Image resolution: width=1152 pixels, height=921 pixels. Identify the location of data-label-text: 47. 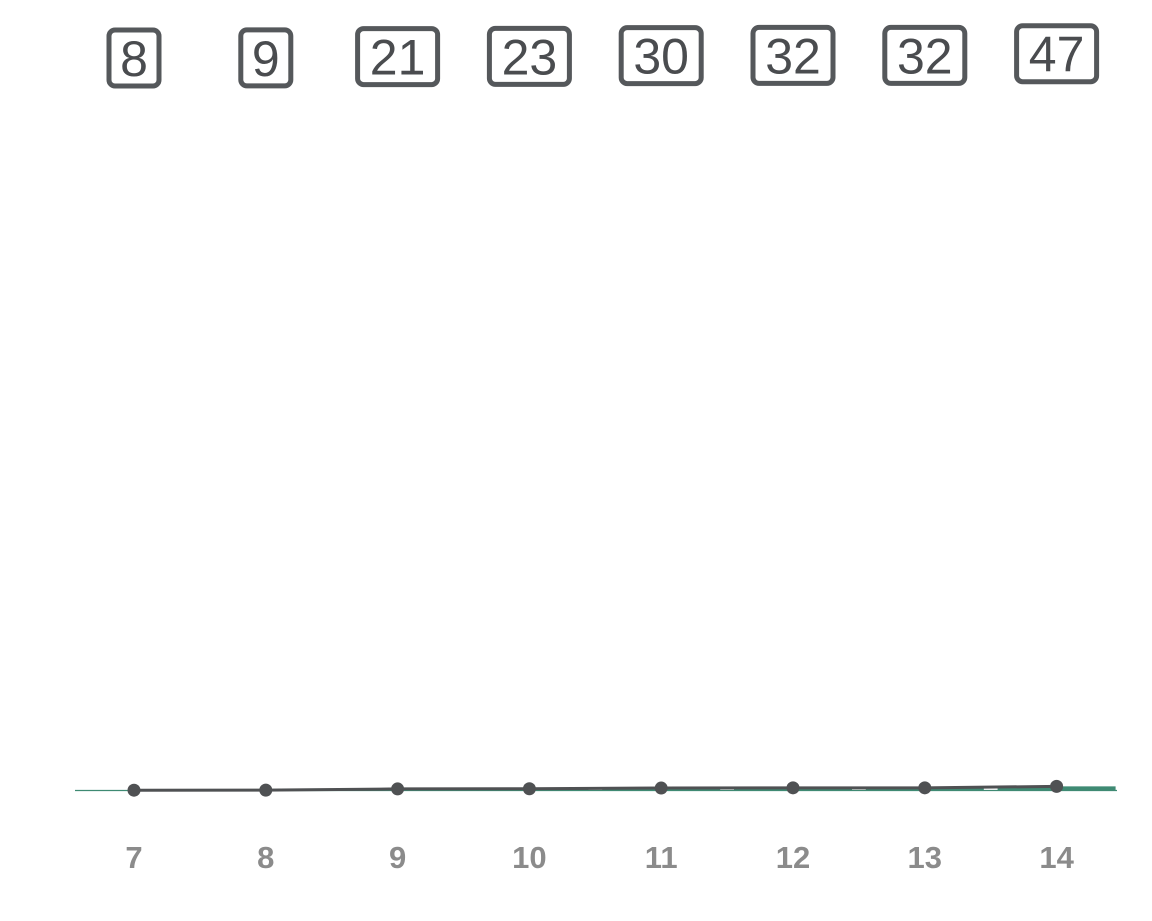
(1057, 55).